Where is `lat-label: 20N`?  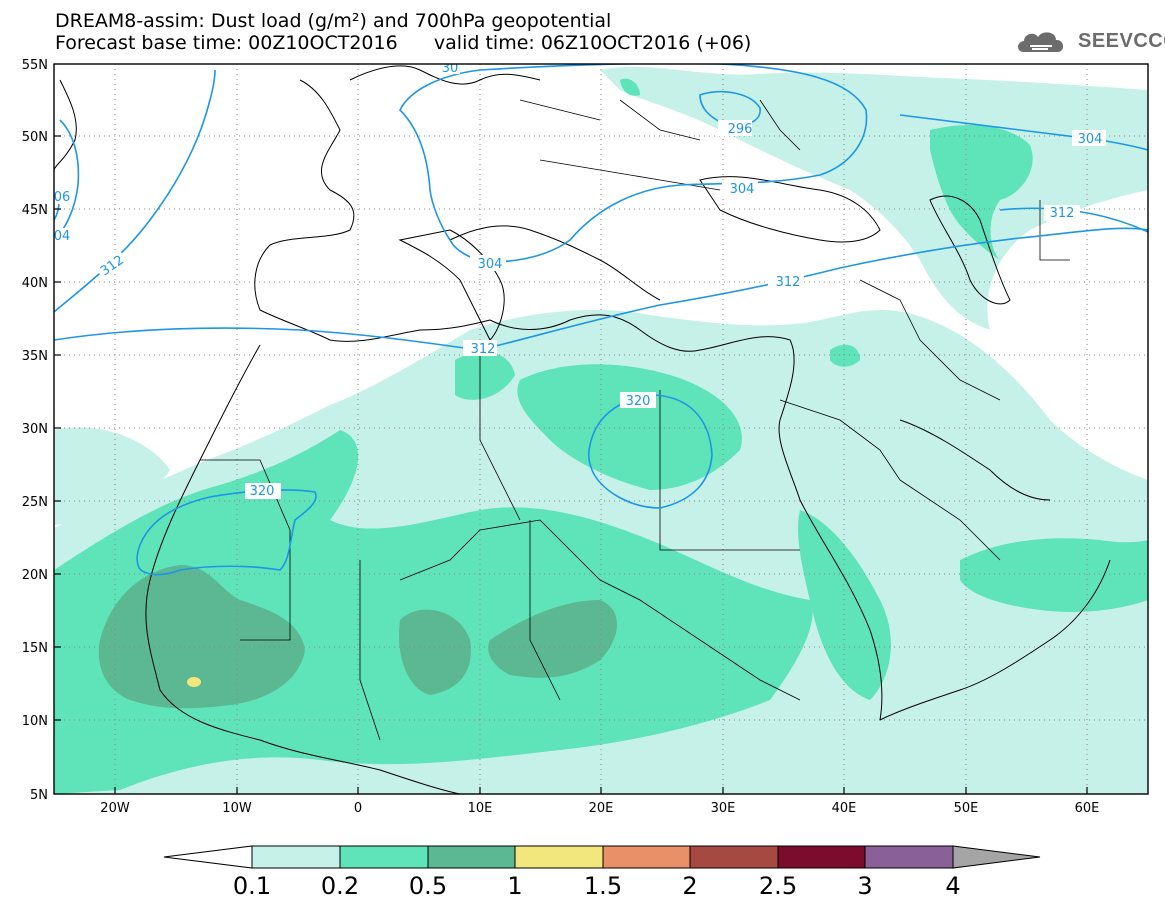
lat-label: 20N is located at coordinates (35, 575).